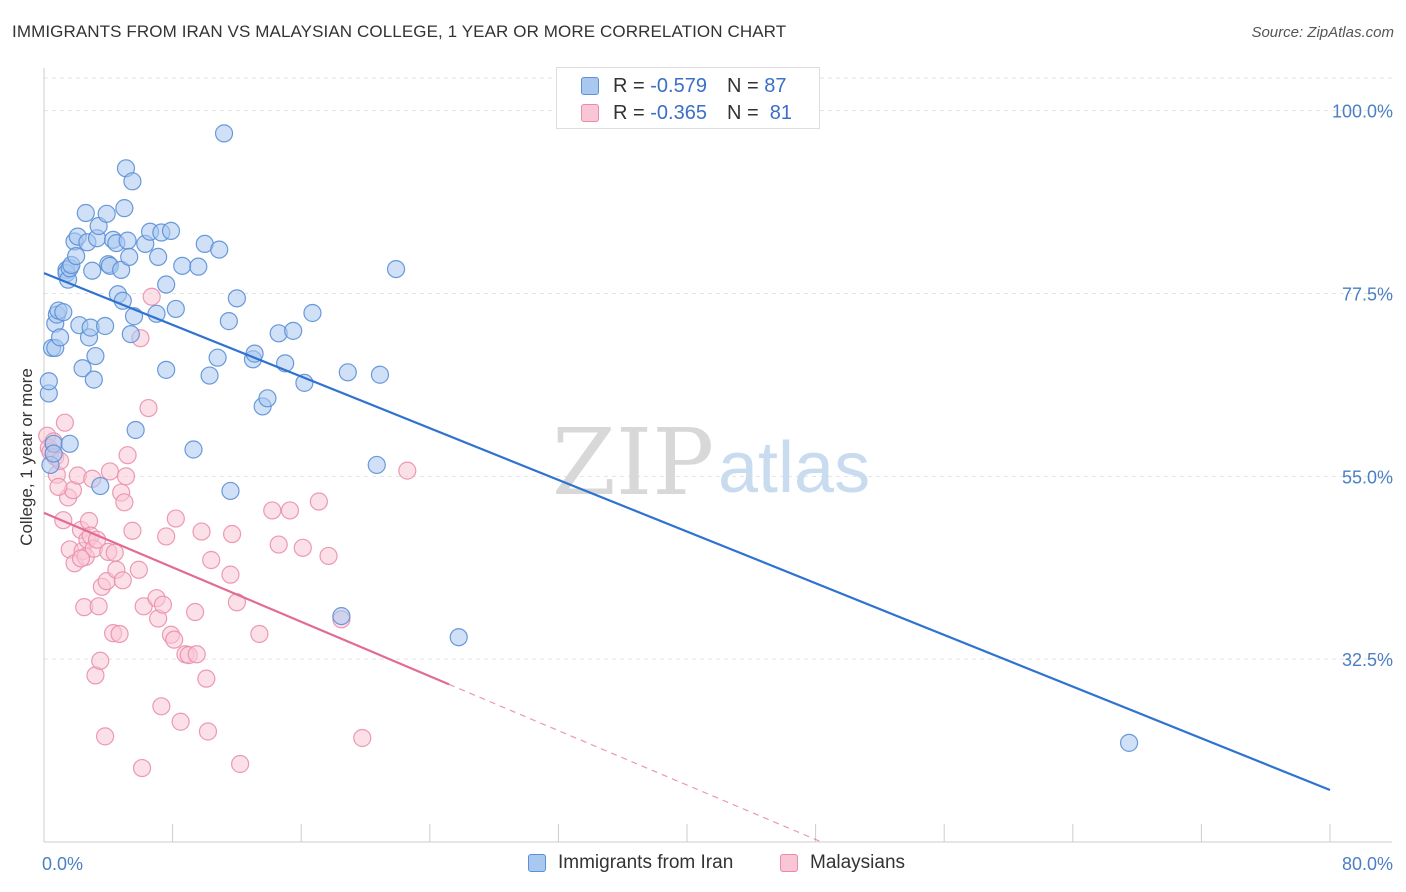  I want to click on watermark-atlas: atlas, so click(794, 468).